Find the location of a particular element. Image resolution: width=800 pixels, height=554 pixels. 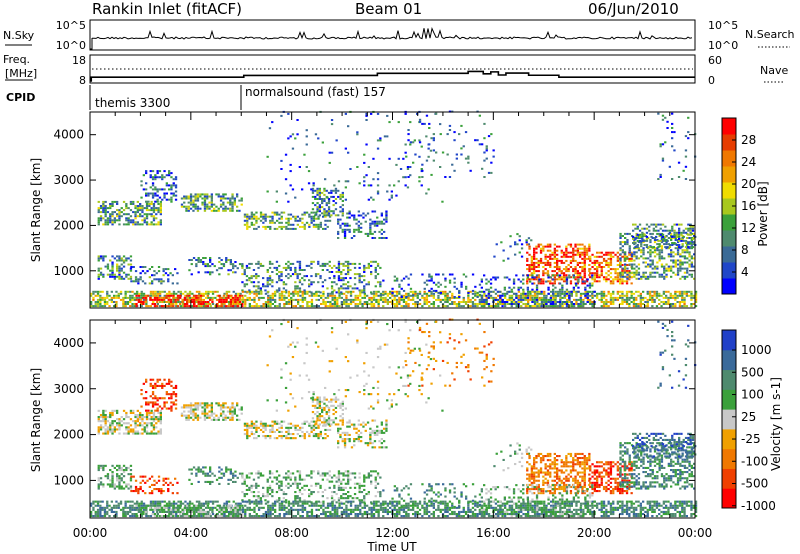

nsky-tick-high: 10^5 is located at coordinates (71, 25).